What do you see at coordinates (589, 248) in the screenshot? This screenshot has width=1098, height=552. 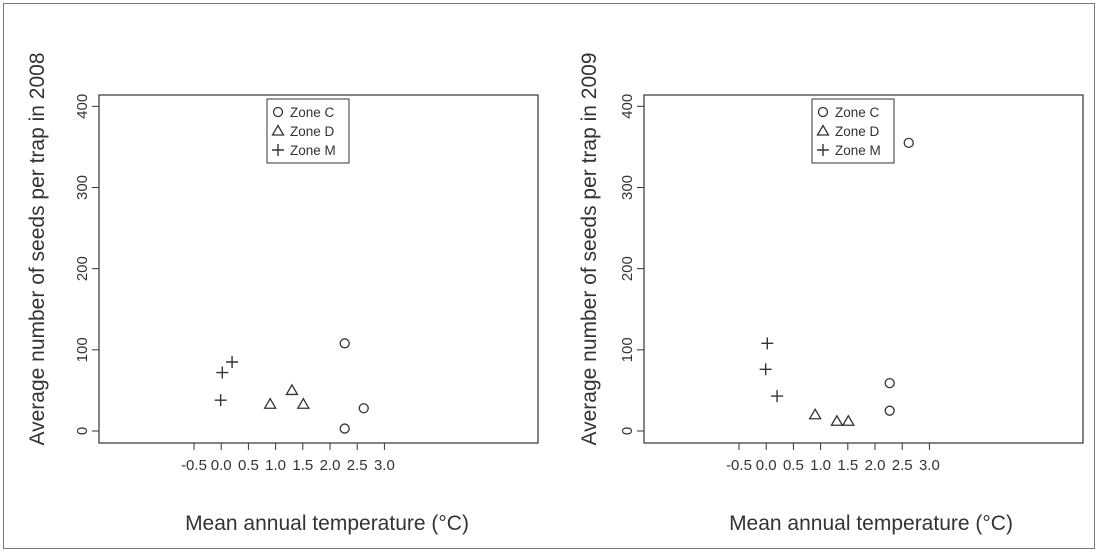 I see `y-axis-title: Average number of seeds per trap in 2009` at bounding box center [589, 248].